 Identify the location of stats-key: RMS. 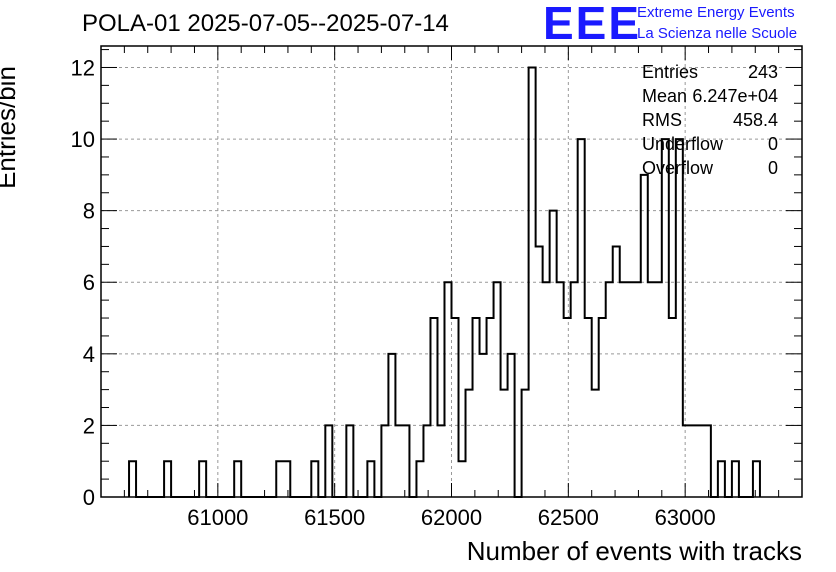
(662, 120).